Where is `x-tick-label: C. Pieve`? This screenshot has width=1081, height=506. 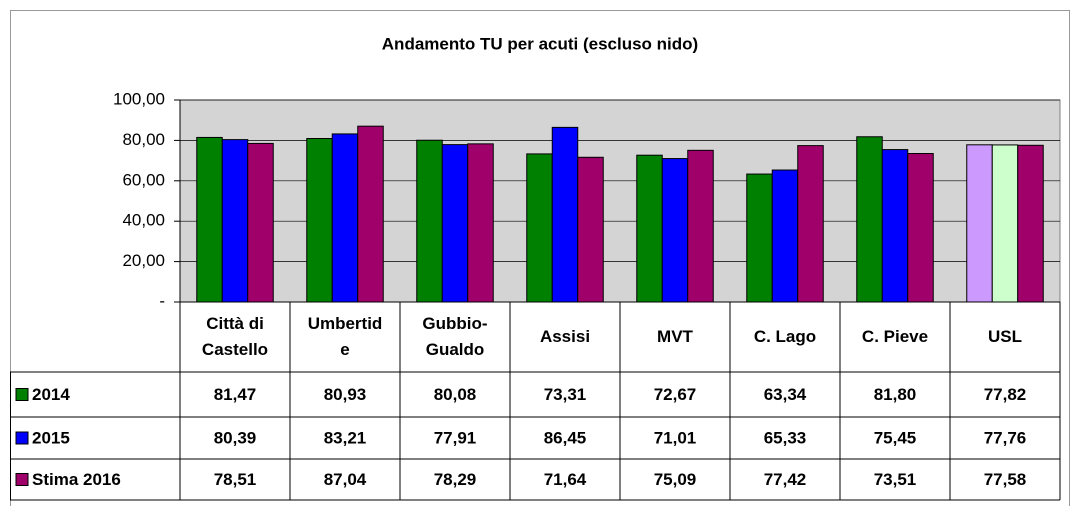 x-tick-label: C. Pieve is located at coordinates (895, 337).